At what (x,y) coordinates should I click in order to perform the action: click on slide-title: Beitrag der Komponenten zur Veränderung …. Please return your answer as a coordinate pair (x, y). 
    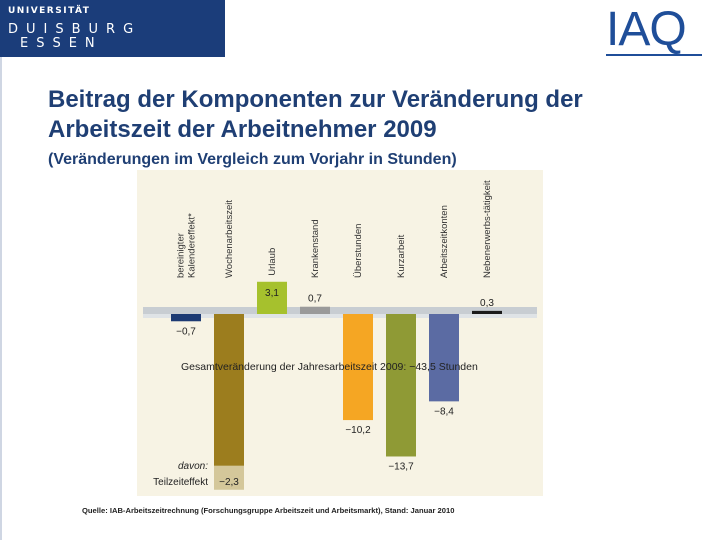
    Looking at the image, I should click on (315, 114).